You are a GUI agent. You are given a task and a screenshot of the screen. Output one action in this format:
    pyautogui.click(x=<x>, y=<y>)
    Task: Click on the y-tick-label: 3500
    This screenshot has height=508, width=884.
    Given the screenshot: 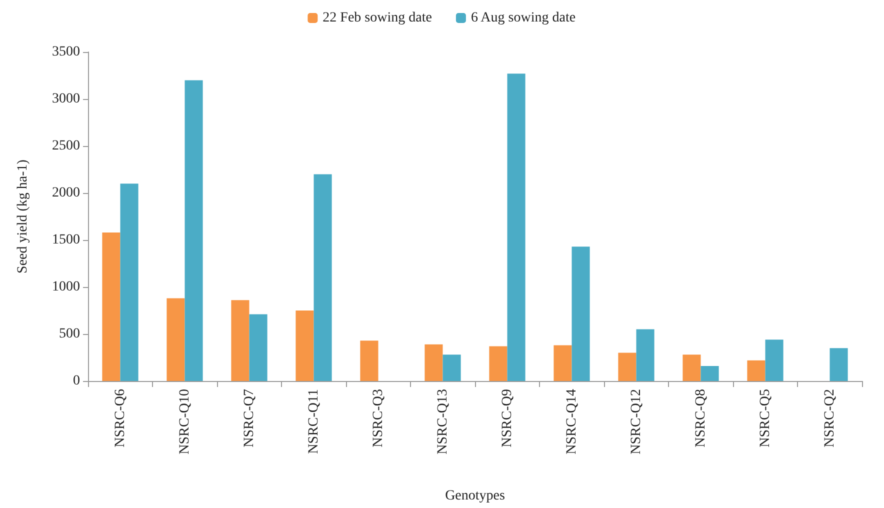 What is the action you would take?
    pyautogui.click(x=66, y=52)
    